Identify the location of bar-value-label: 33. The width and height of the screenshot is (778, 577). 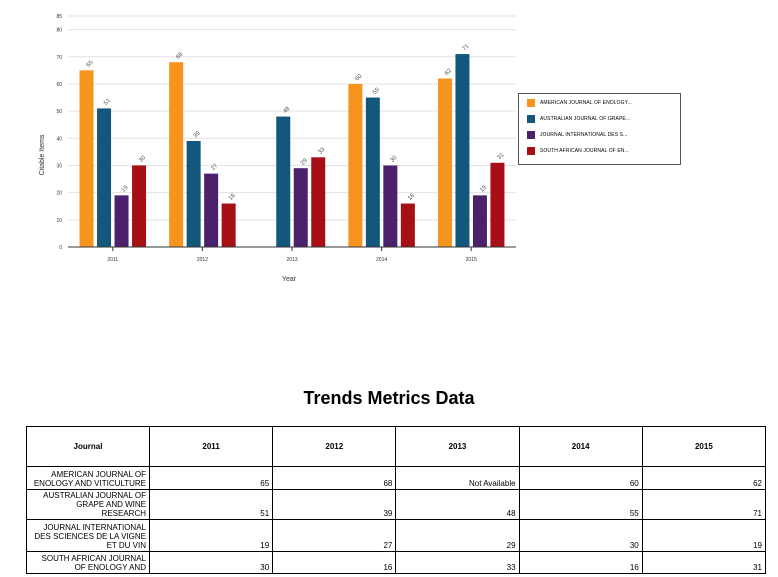
(321, 150).